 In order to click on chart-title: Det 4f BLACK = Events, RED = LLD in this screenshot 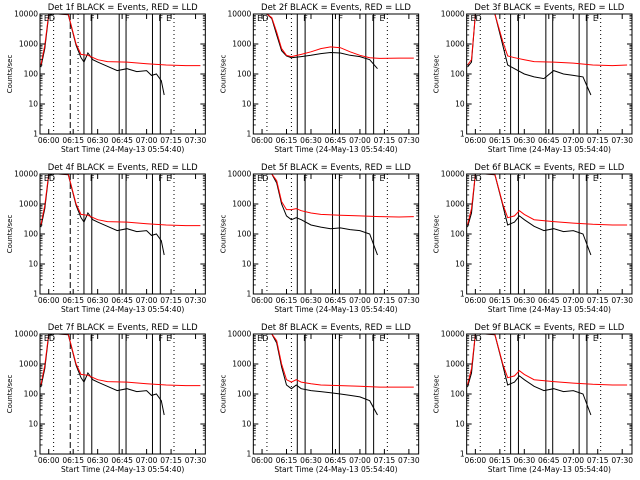, I will do `click(123, 168)`.